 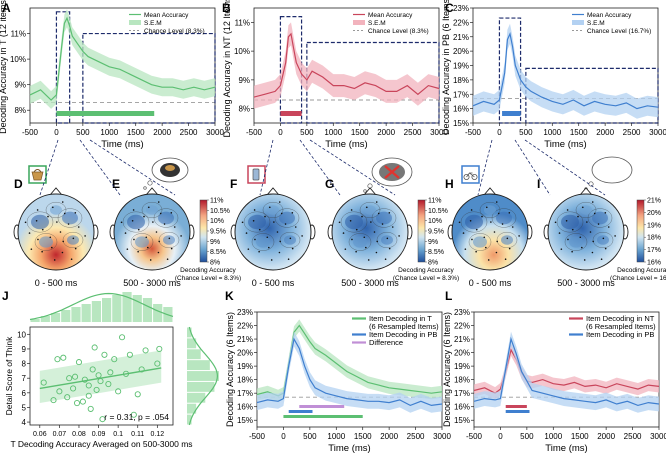 I want to click on connector-lines, so click(x=322, y=167).